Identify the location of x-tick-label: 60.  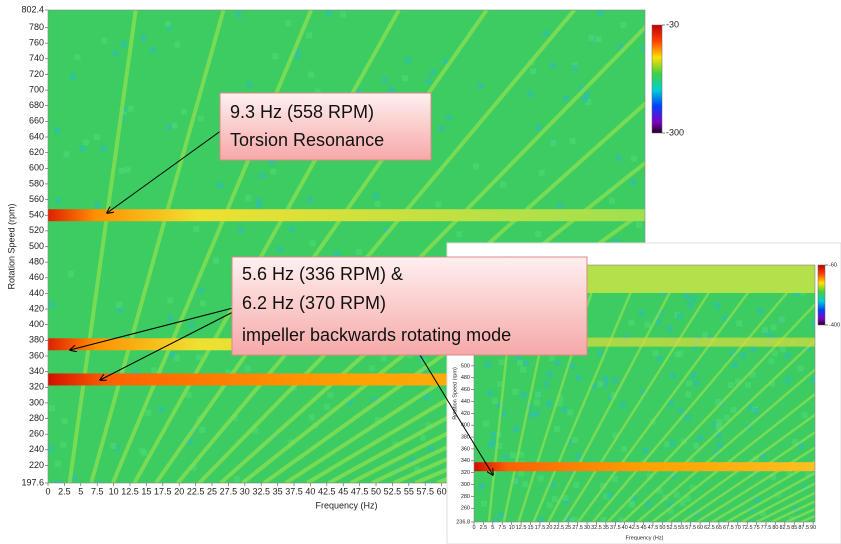
(700, 528).